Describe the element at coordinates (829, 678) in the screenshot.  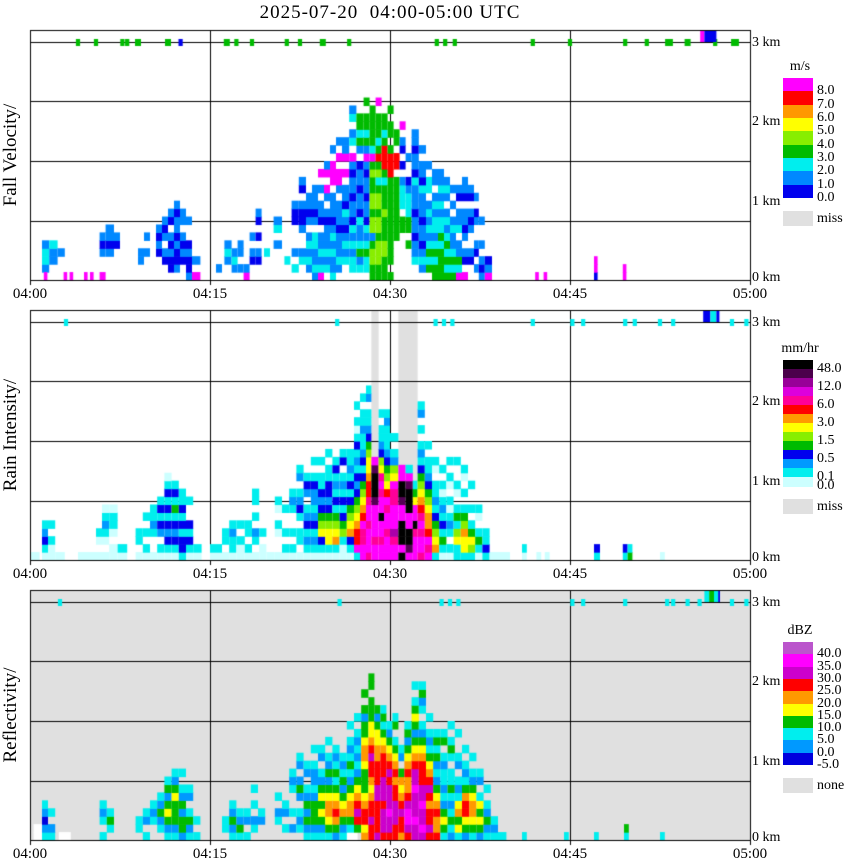
I see `colorbar-tick-label: 30.0` at that location.